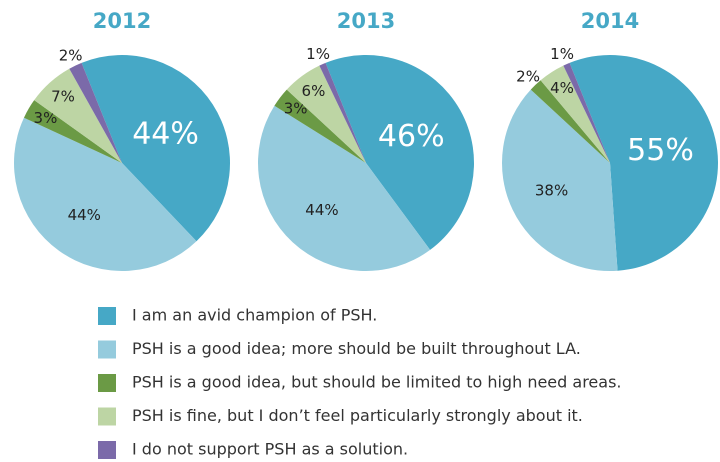  I want to click on slice-label: 6%, so click(314, 91).